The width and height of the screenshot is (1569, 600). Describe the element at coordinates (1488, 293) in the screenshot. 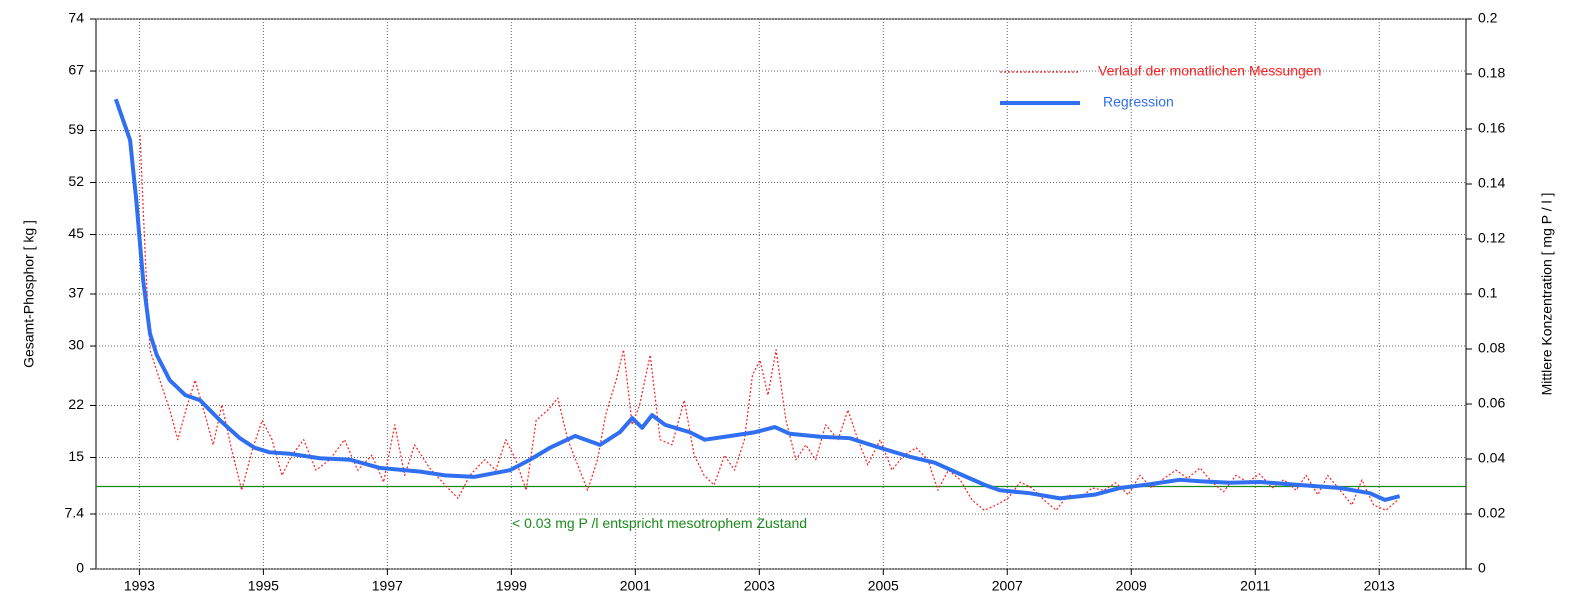

I see `y2-tick-label: 0.1` at that location.